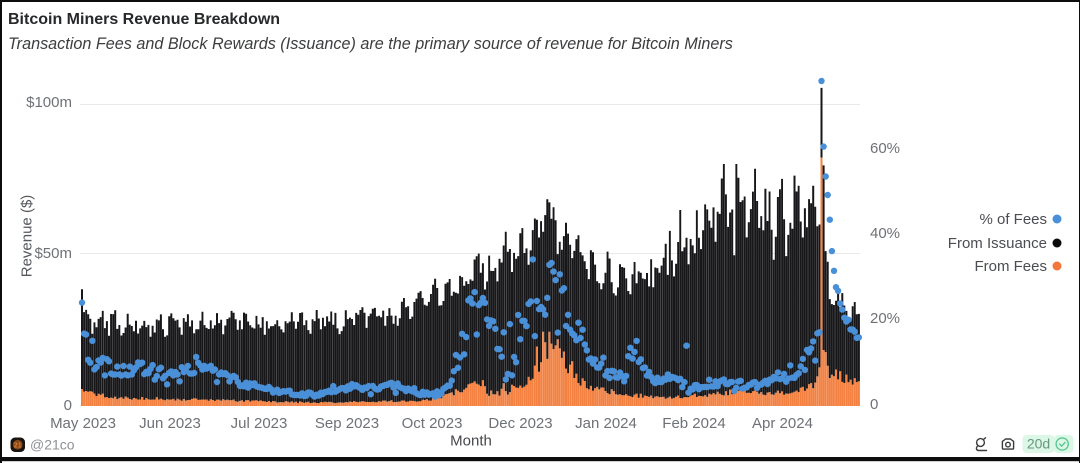 This screenshot has height=463, width=1080. Describe the element at coordinates (49, 102) in the screenshot. I see `svg-text: $100m` at that location.